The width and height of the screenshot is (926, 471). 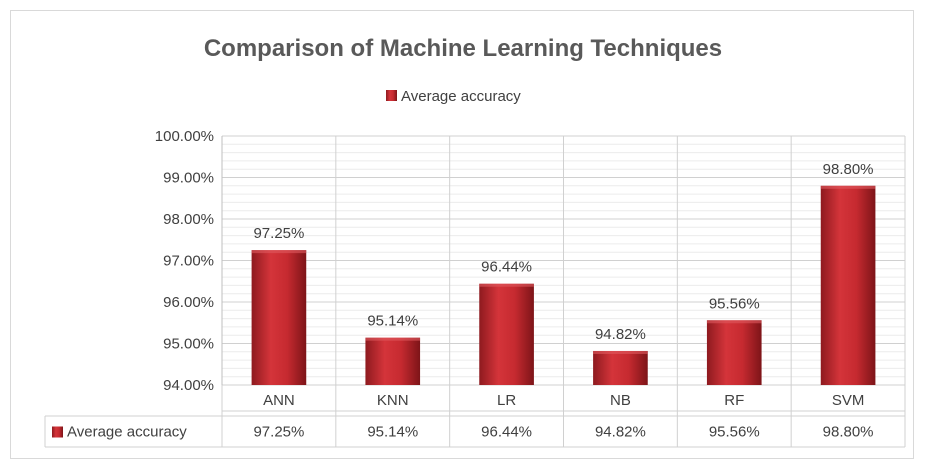 What do you see at coordinates (734, 400) in the screenshot?
I see `category-label-rf: RF` at bounding box center [734, 400].